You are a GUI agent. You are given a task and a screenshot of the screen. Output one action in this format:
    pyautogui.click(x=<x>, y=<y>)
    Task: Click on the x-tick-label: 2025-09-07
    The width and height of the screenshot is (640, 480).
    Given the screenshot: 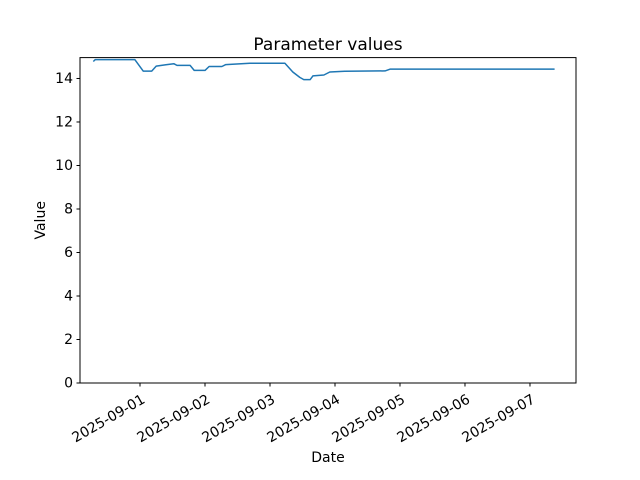 What is the action you would take?
    pyautogui.click(x=499, y=419)
    